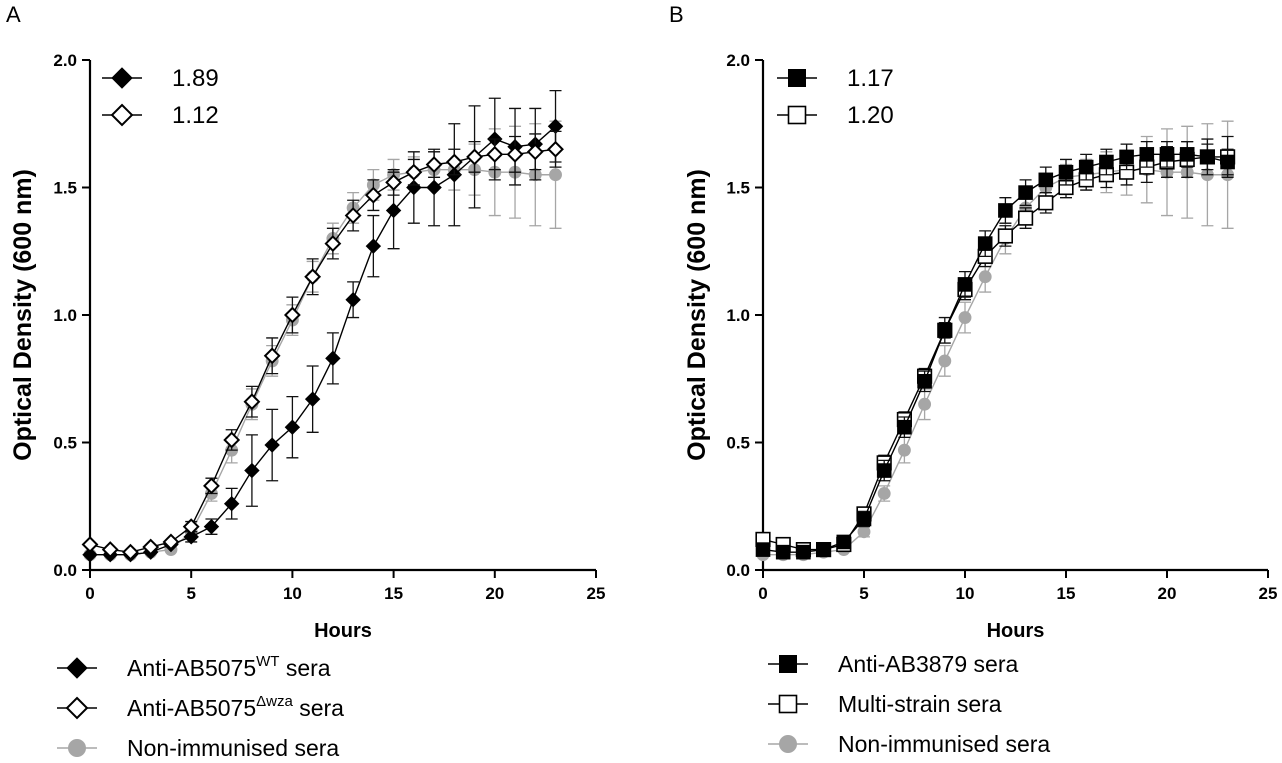 The height and width of the screenshot is (763, 1282). Describe the element at coordinates (194, 667) in the screenshot. I see `legend-item: Anti-AB5075WT sera` at that location.